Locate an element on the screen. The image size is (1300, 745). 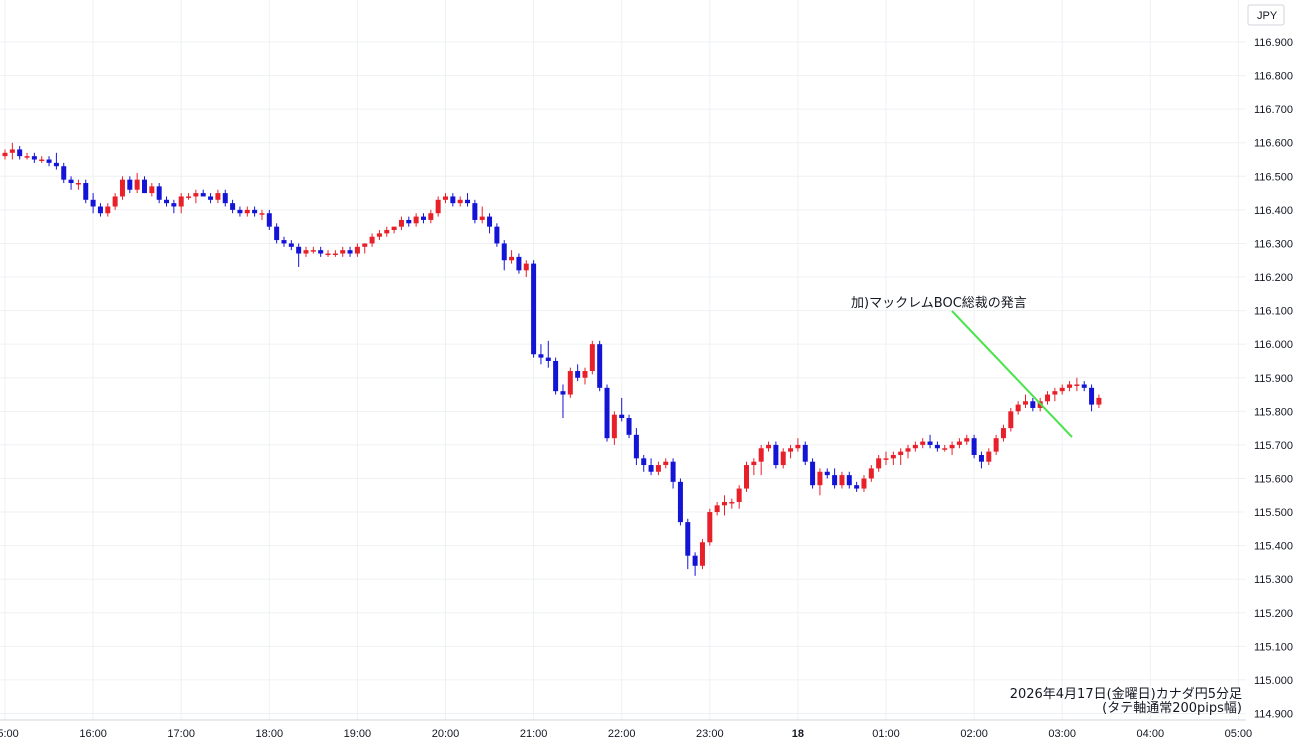
price-tick-label: 115.200 is located at coordinates (1273, 614).